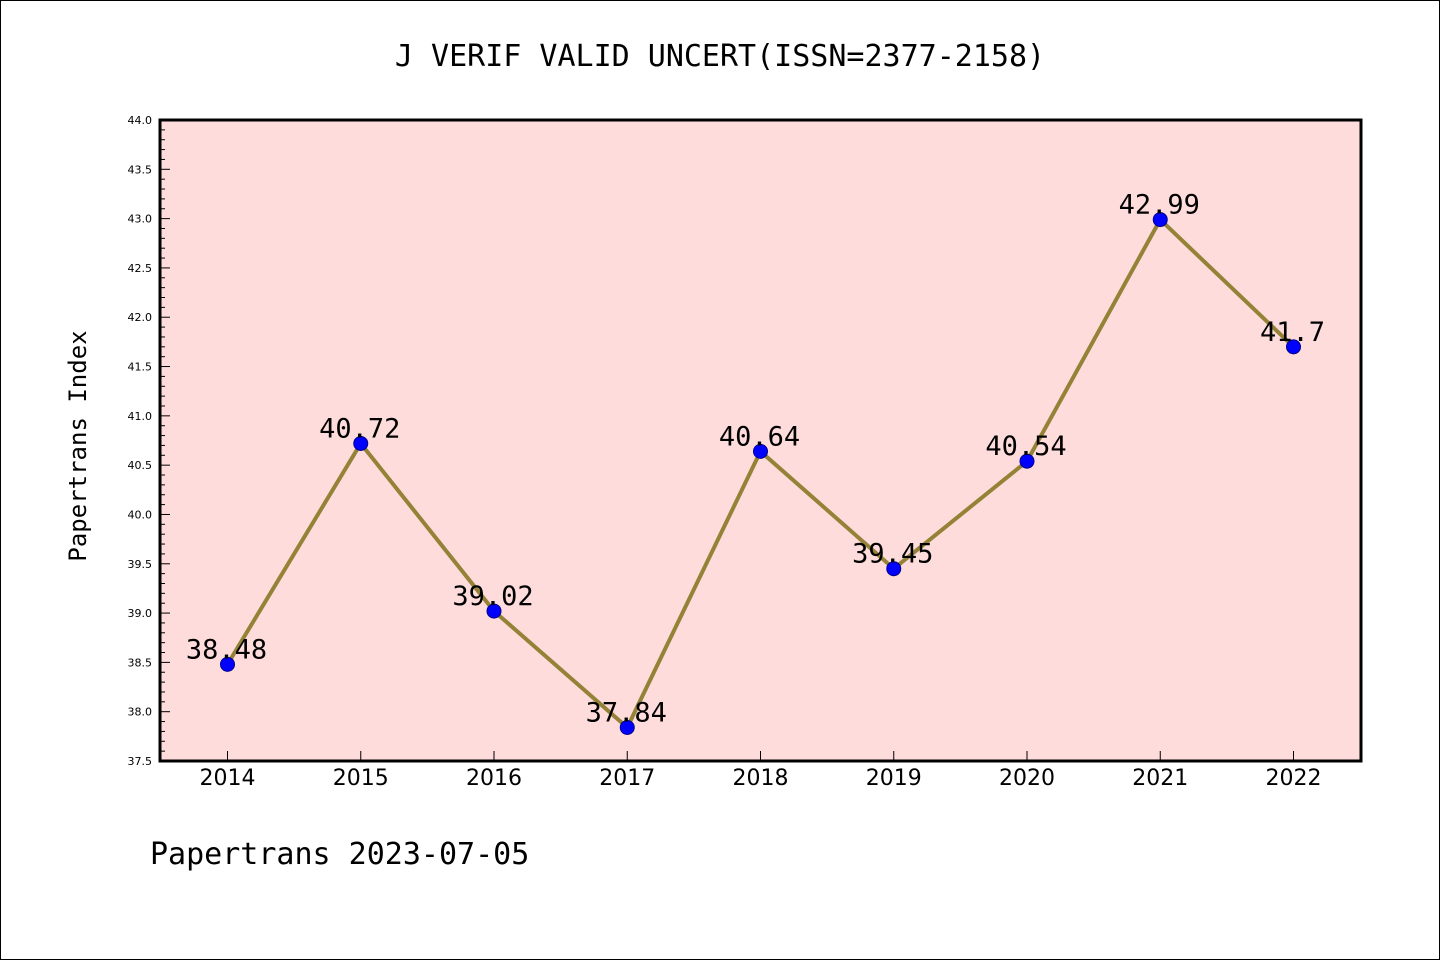 The width and height of the screenshot is (1440, 960). I want to click on y-tick-label: 42.0, so click(140, 317).